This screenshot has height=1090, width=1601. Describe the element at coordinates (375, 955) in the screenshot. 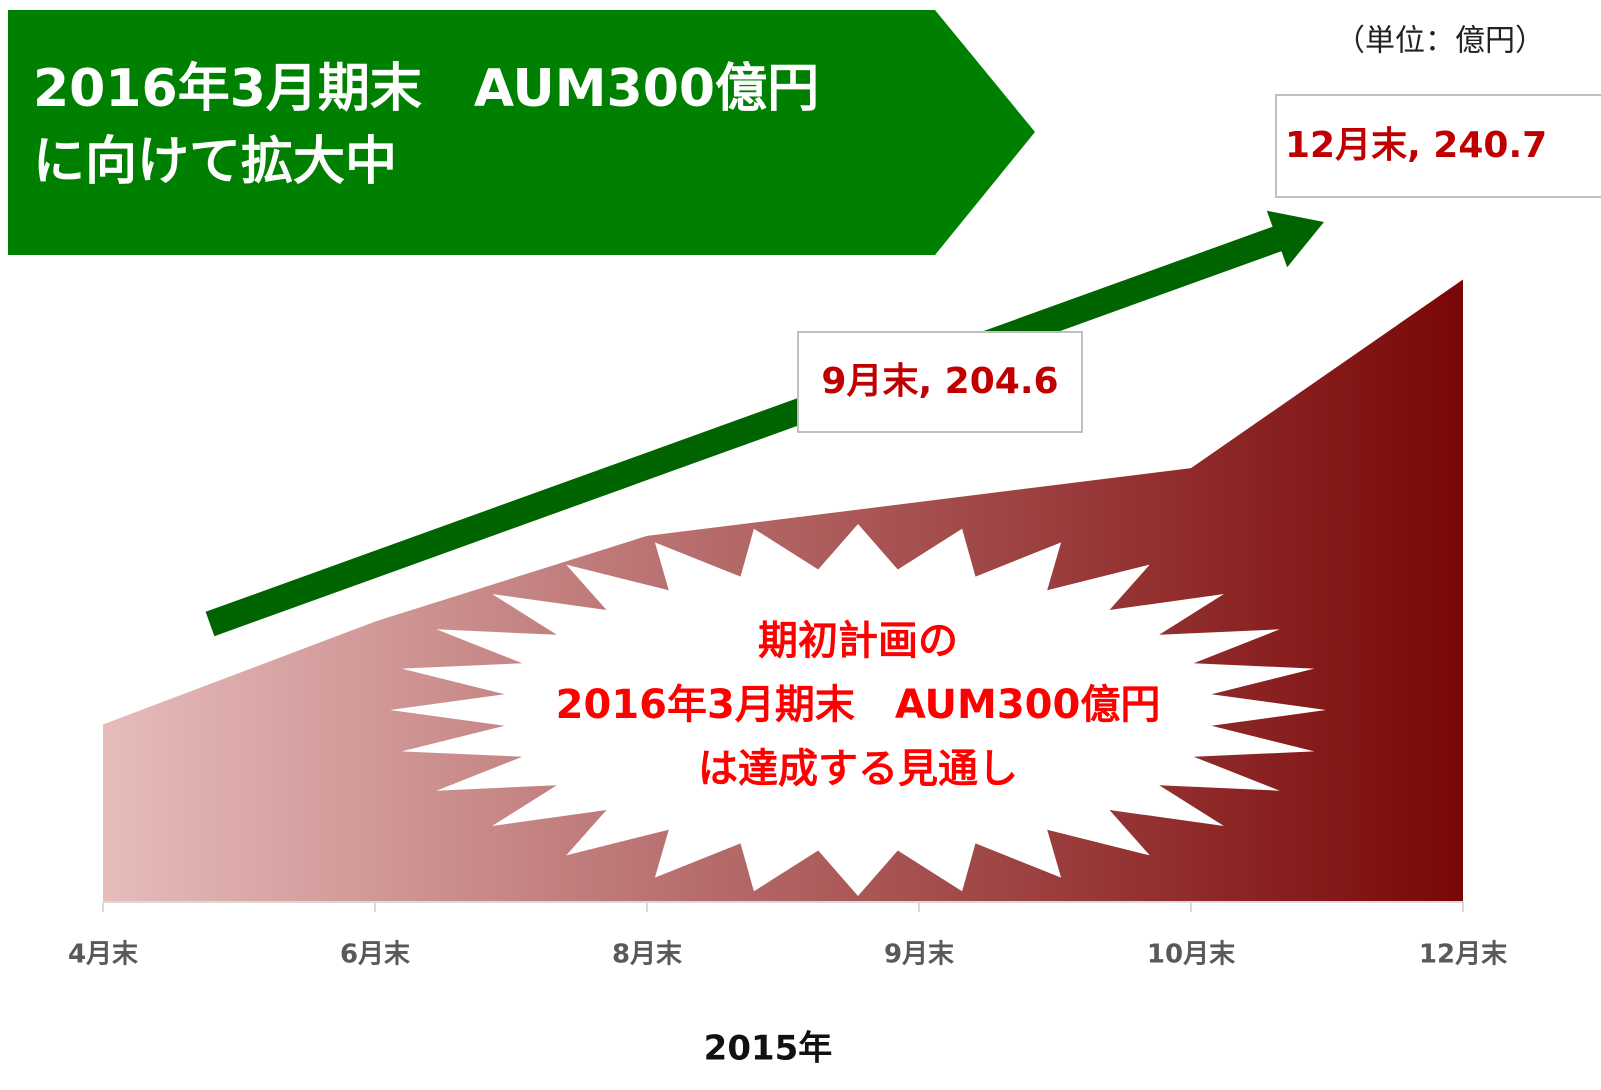

I see `x-tick-label: 6月末` at that location.